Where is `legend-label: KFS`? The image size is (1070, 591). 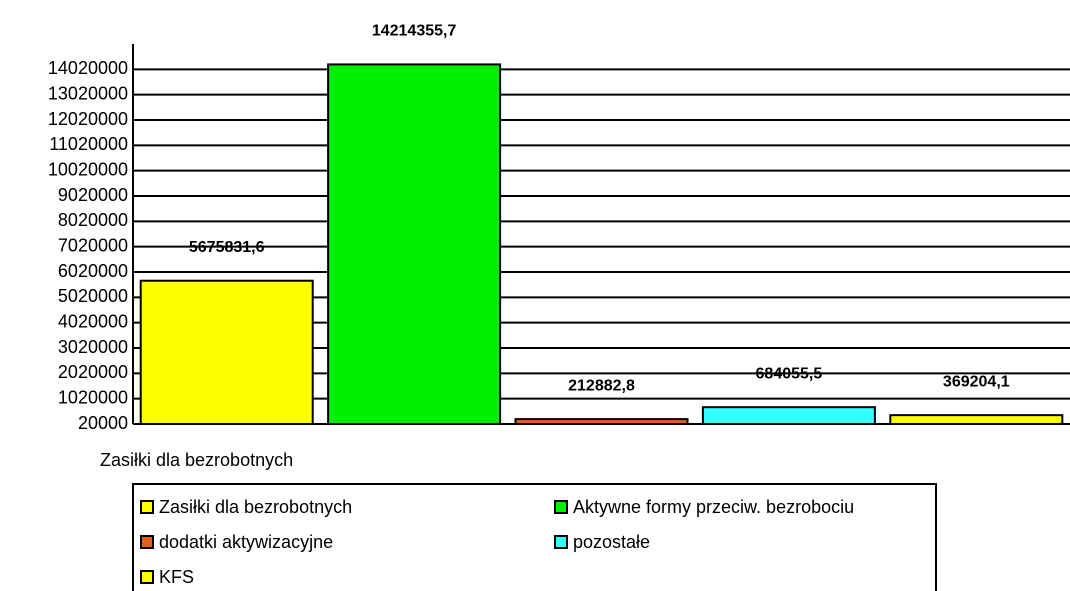 legend-label: KFS is located at coordinates (176, 577).